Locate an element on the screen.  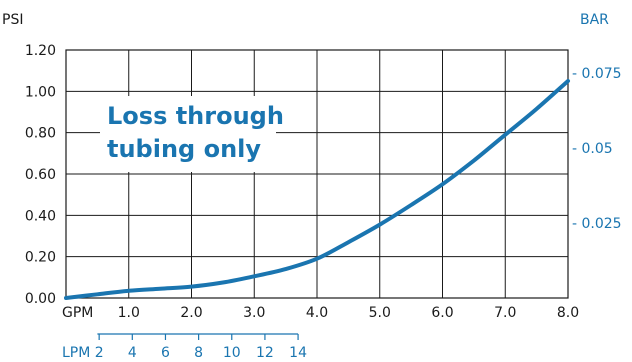
lpm-tick-label: 6 is located at coordinates (165, 353).